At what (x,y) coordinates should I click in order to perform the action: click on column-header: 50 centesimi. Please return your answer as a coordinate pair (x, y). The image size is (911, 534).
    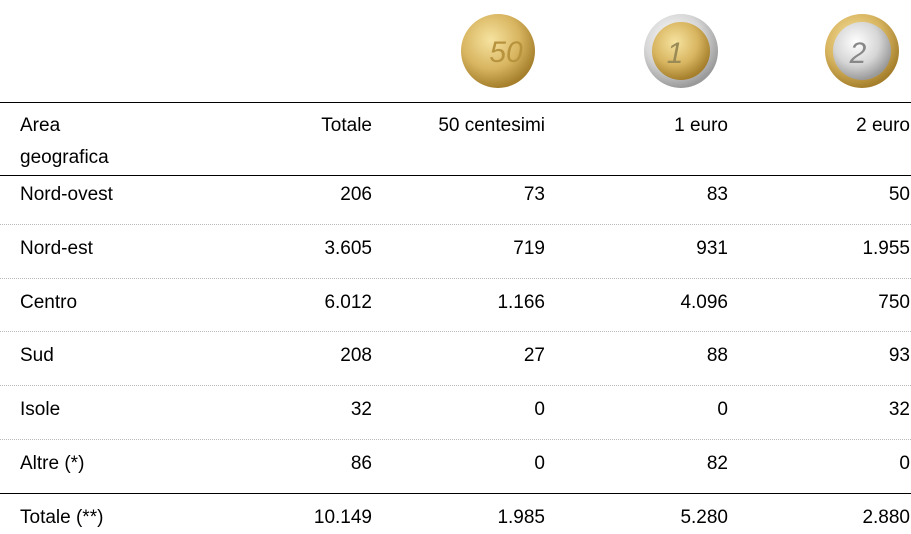
    Looking at the image, I should click on (491, 125).